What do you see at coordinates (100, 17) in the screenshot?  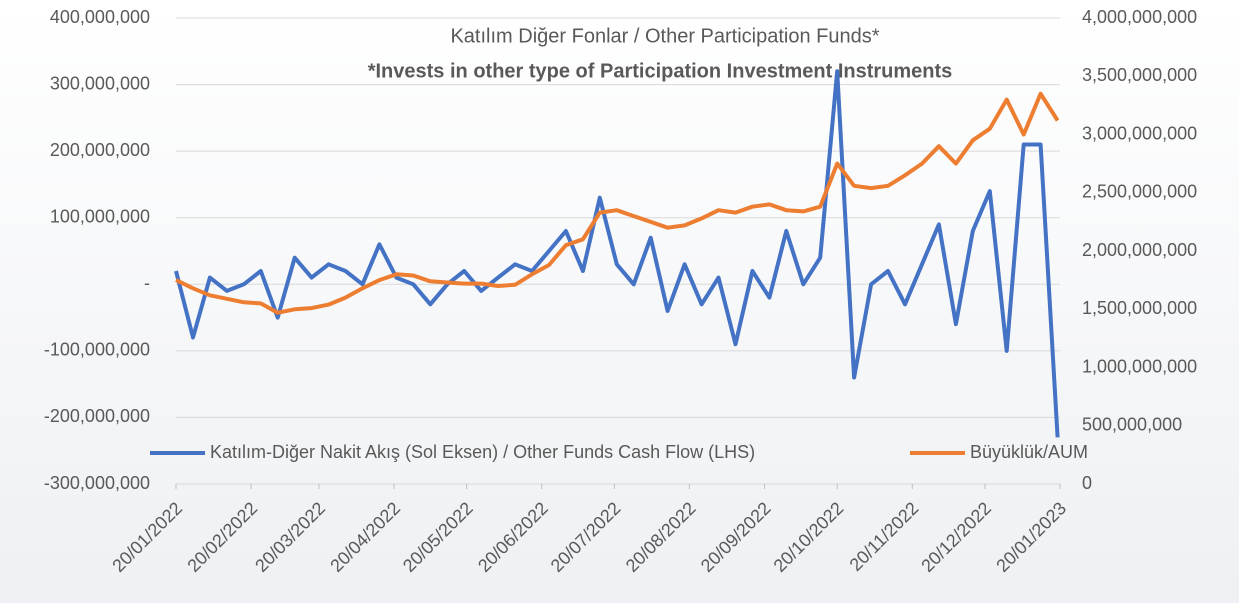 I see `y-tick-label: 400,000,000` at bounding box center [100, 17].